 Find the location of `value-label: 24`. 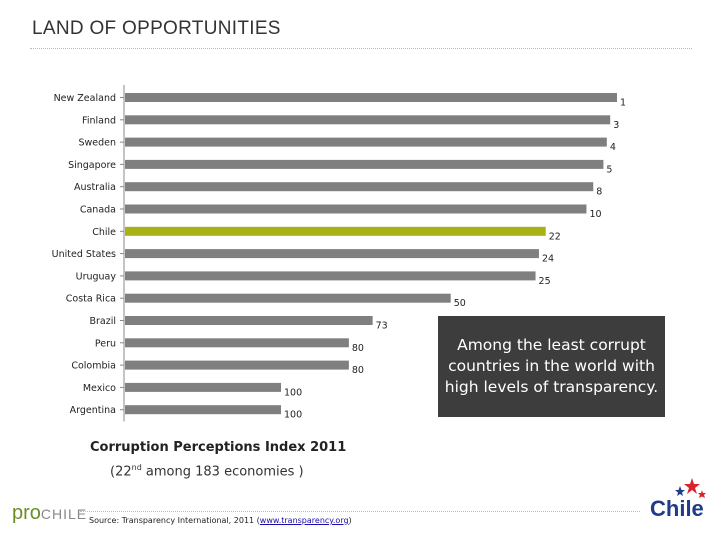

value-label: 24 is located at coordinates (548, 259).